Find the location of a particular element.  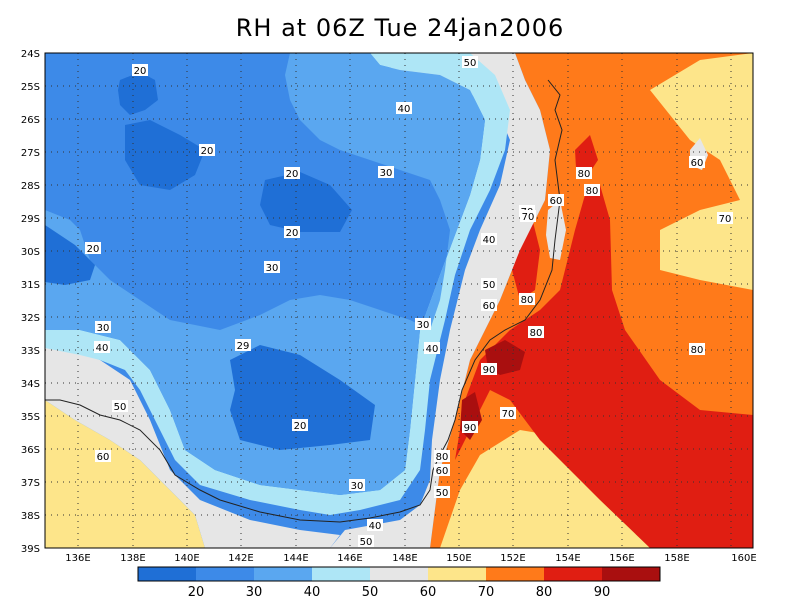

lon-label: 138E is located at coordinates (132, 558).